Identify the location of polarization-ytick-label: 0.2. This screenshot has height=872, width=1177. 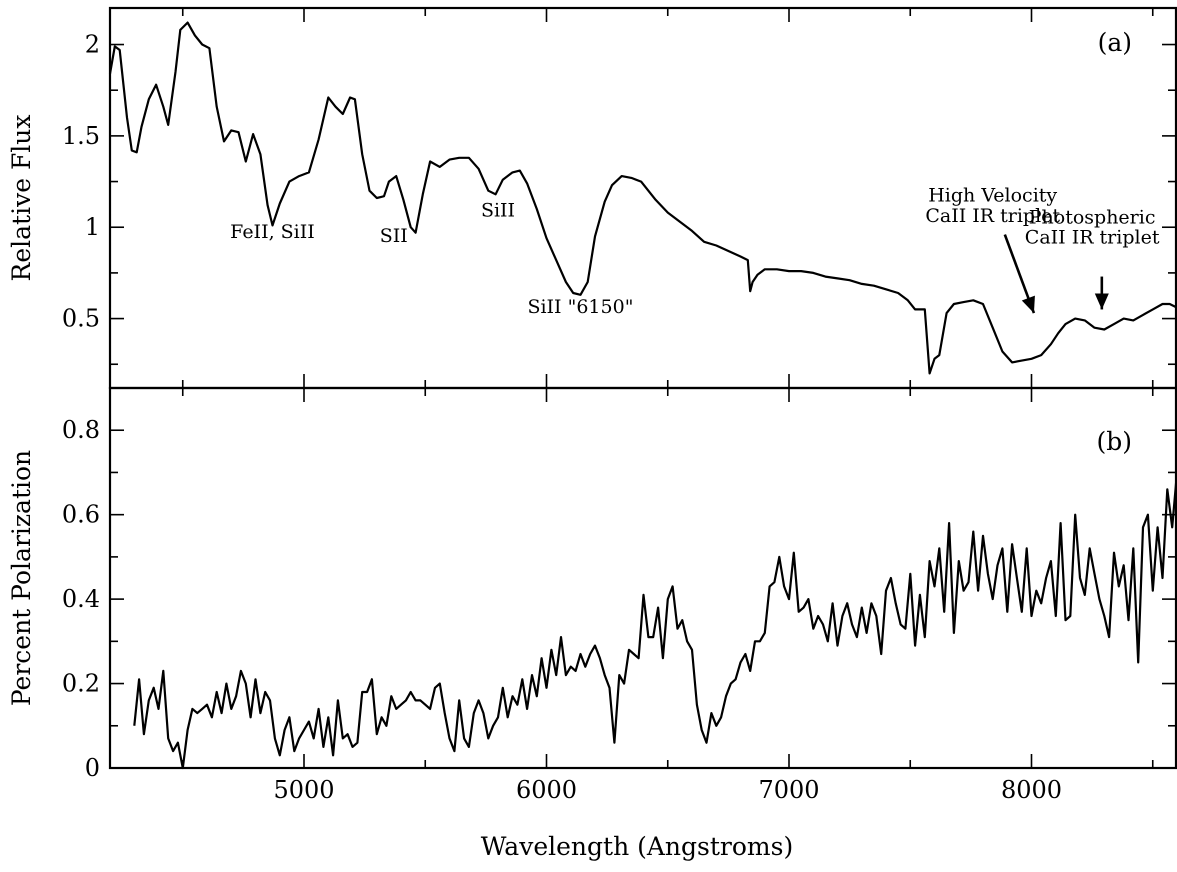
(81, 684).